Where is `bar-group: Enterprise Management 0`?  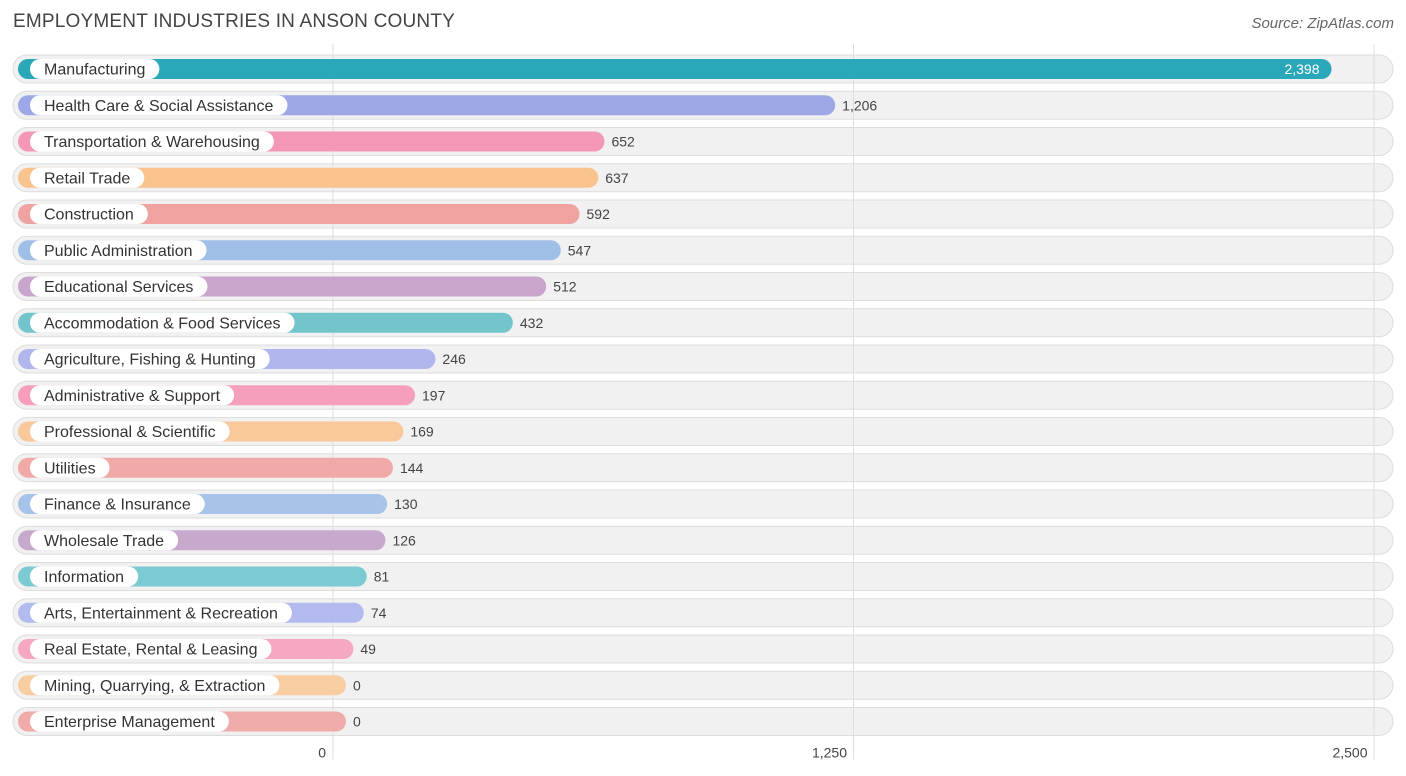
bar-group: Enterprise Management 0 is located at coordinates (189, 721).